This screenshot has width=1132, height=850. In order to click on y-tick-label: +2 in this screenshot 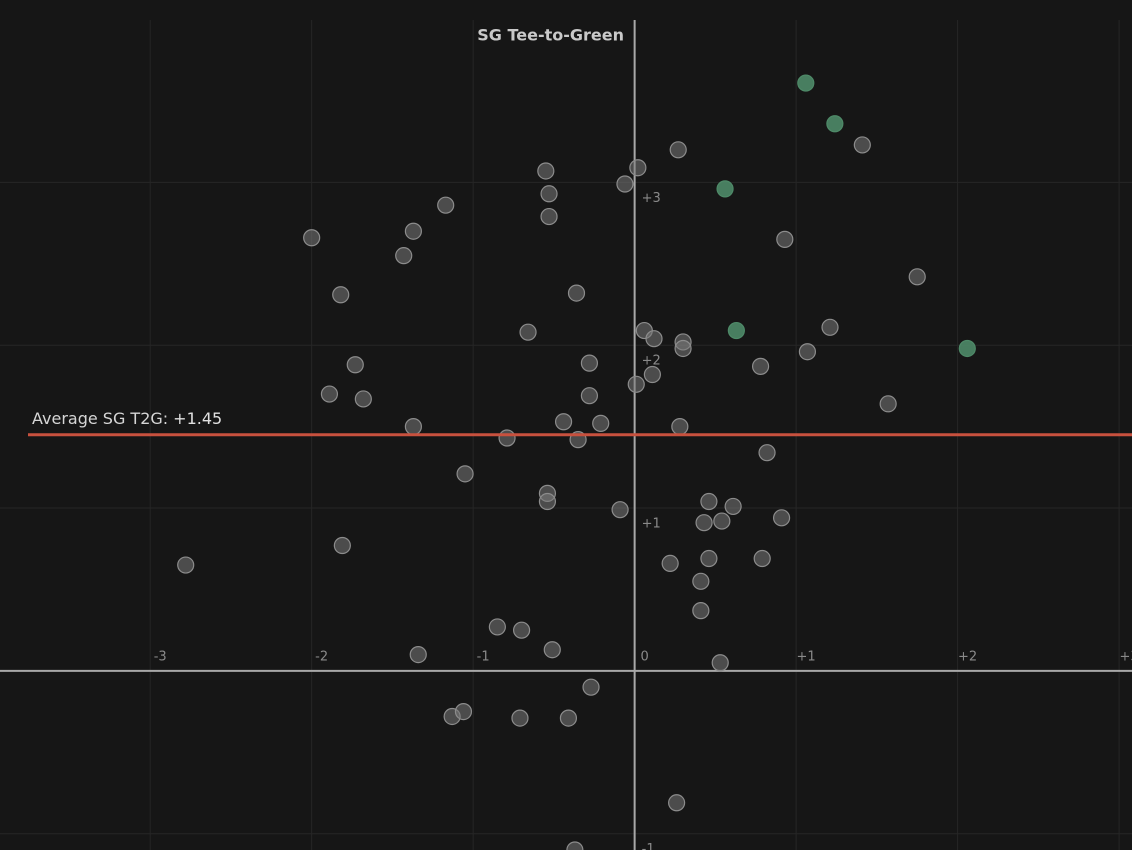, I will do `click(651, 361)`.